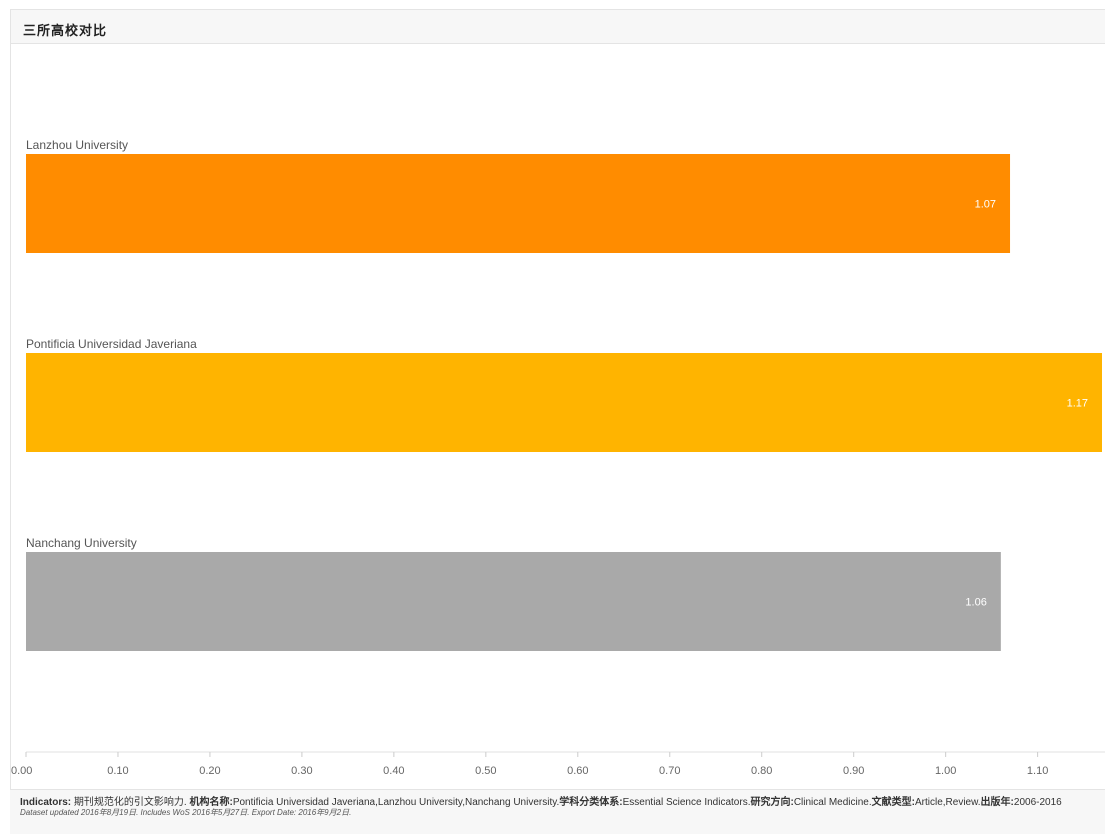 The image size is (1105, 834). Describe the element at coordinates (591, 802) in the screenshot. I see `schema-label: 学科分类体系:` at that location.